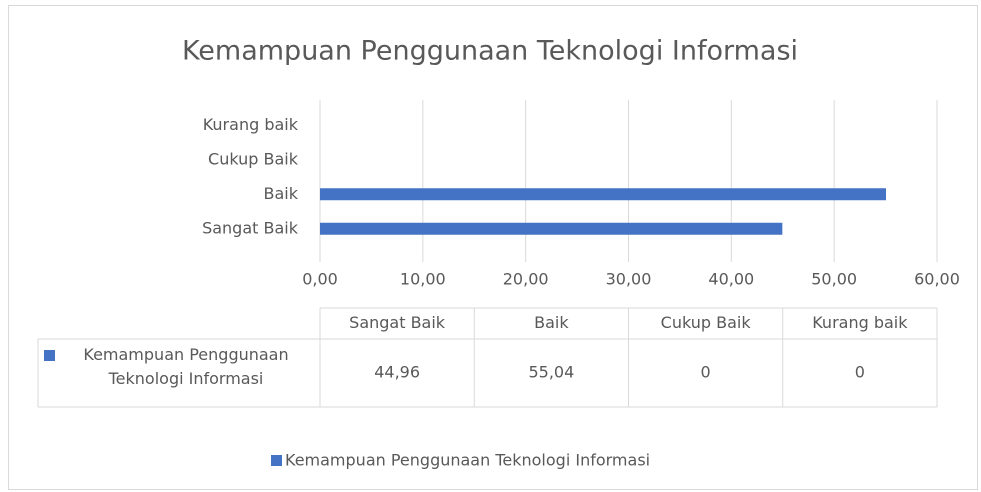  Describe the element at coordinates (551, 322) in the screenshot. I see `table-header: Baik` at that location.